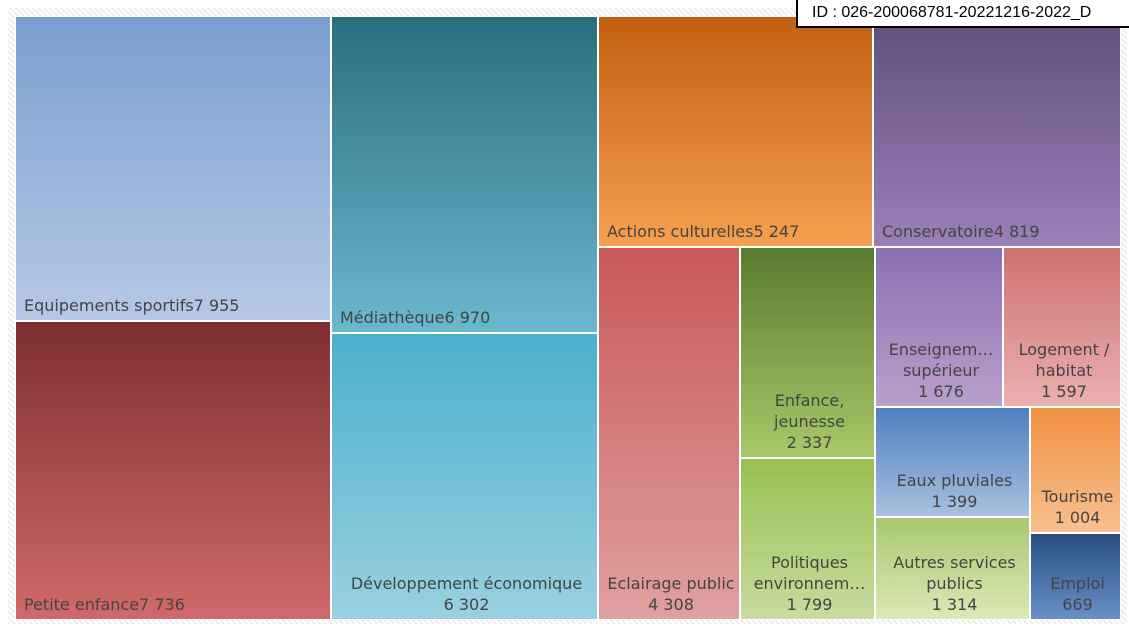 The height and width of the screenshot is (626, 1129). What do you see at coordinates (466, 583) in the screenshot?
I see `category-label: Développement économique` at bounding box center [466, 583].